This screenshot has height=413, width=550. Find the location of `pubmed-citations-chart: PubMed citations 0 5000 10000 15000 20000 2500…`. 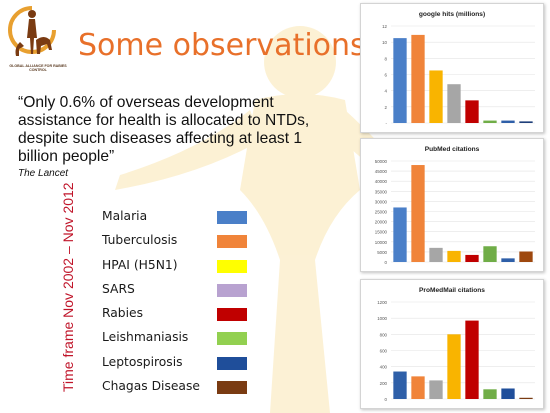

pubmed-citations-chart: PubMed citations 0 5000 10000 15000 20000 2500… is located at coordinates (452, 205).